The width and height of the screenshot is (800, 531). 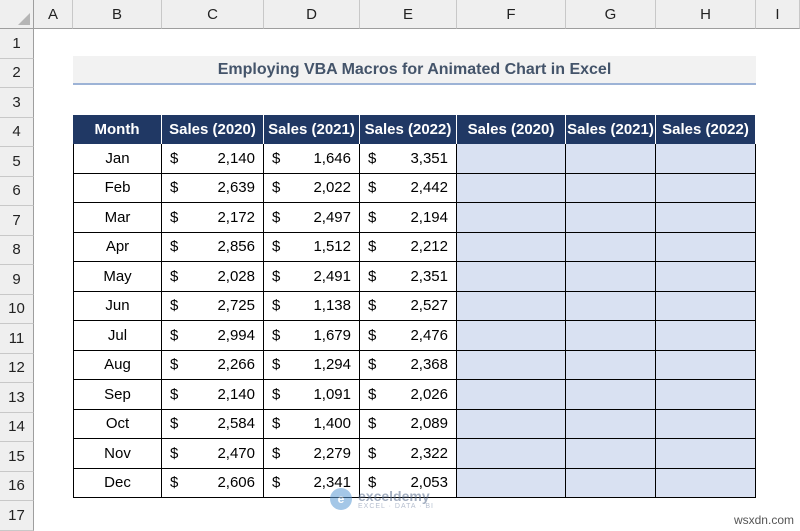 What do you see at coordinates (706, 14) in the screenshot?
I see `column-header-h: H` at bounding box center [706, 14].